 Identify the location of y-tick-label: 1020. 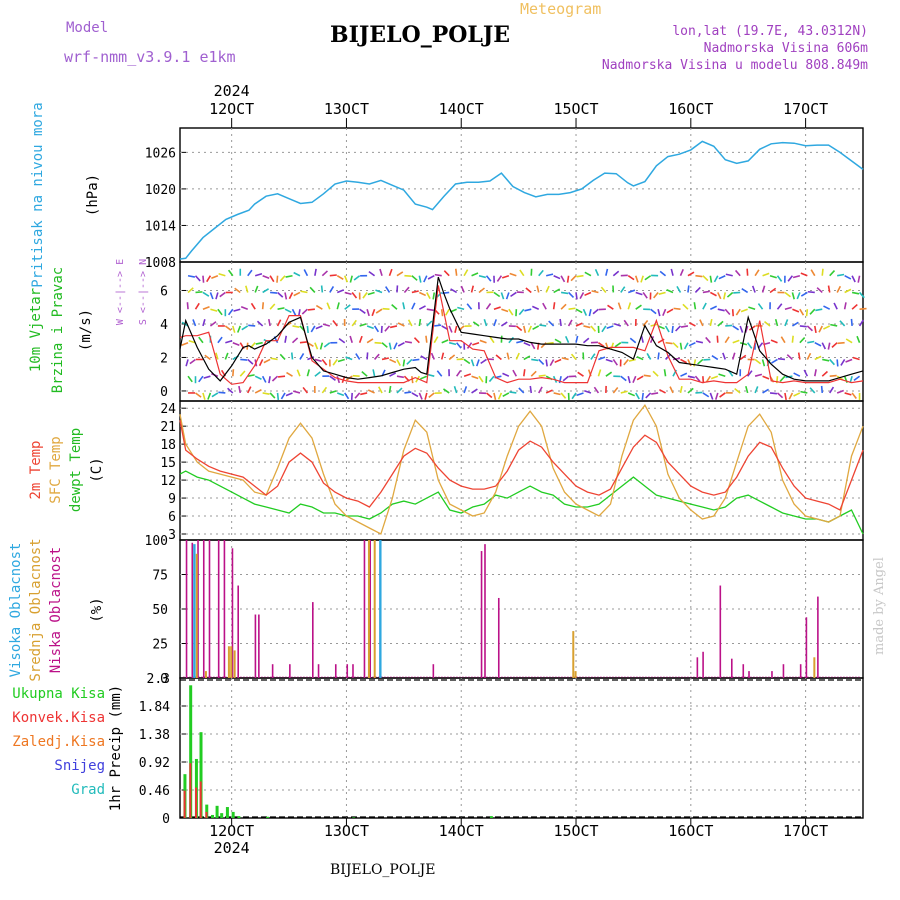
(160, 190).